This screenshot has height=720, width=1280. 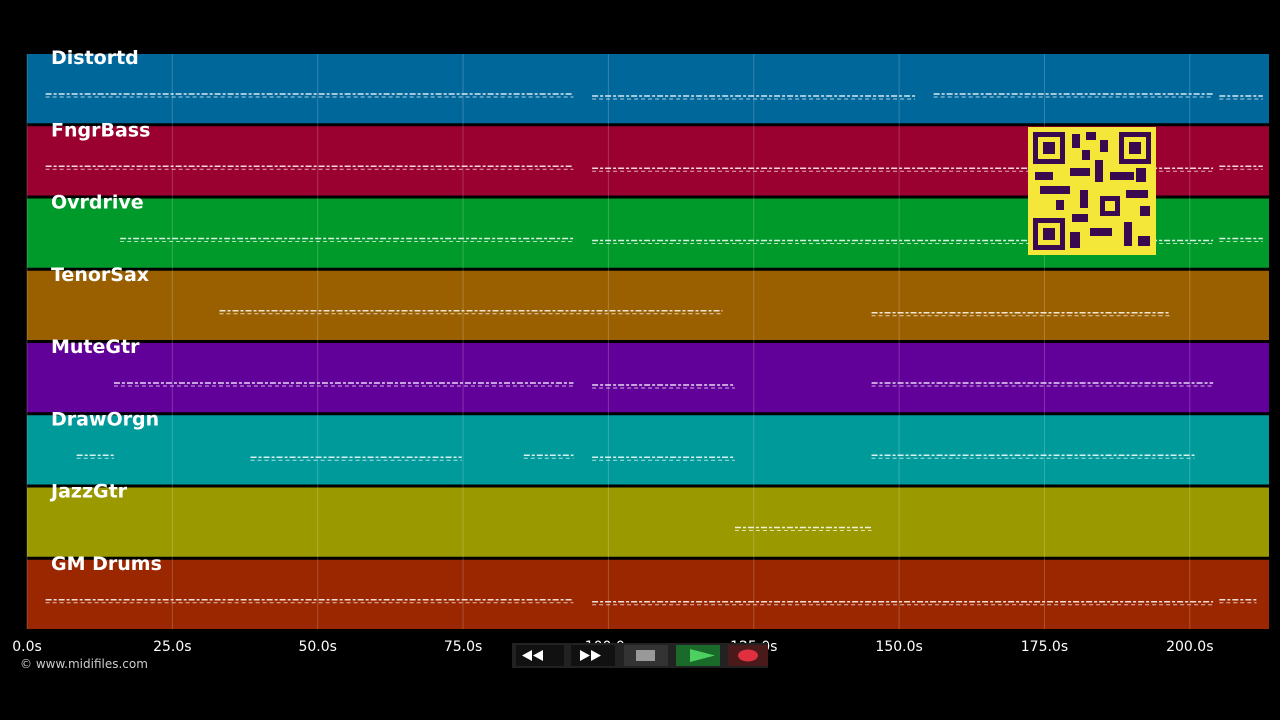 What do you see at coordinates (106, 564) in the screenshot?
I see `track-name: GM Drums` at bounding box center [106, 564].